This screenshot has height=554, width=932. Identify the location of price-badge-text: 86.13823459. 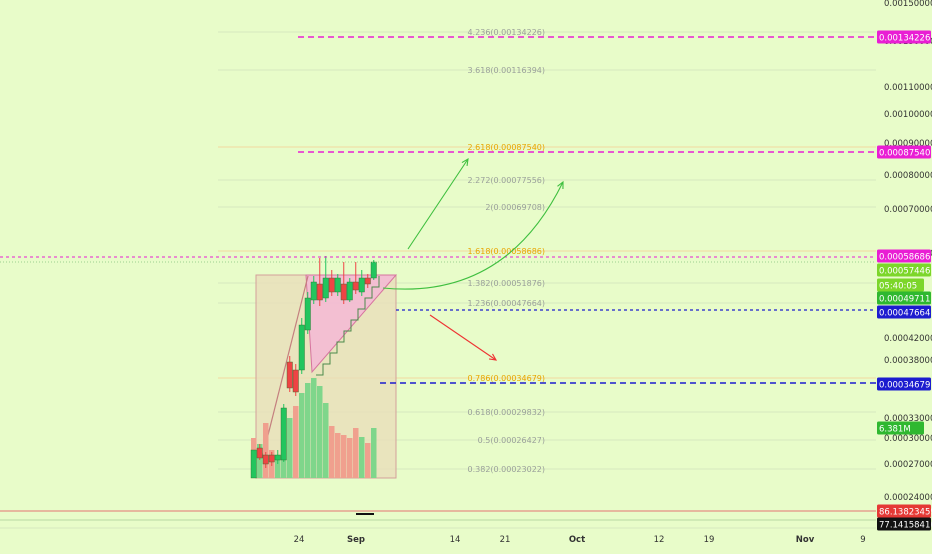
(905, 512).